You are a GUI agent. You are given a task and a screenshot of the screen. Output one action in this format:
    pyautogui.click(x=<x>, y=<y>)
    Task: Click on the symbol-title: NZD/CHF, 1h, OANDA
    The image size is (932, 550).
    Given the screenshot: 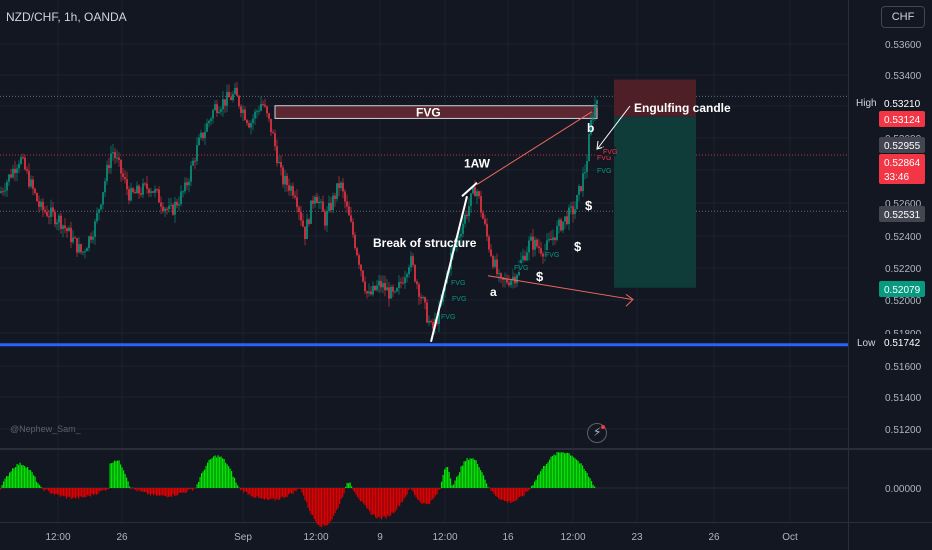 What is the action you would take?
    pyautogui.click(x=66, y=17)
    